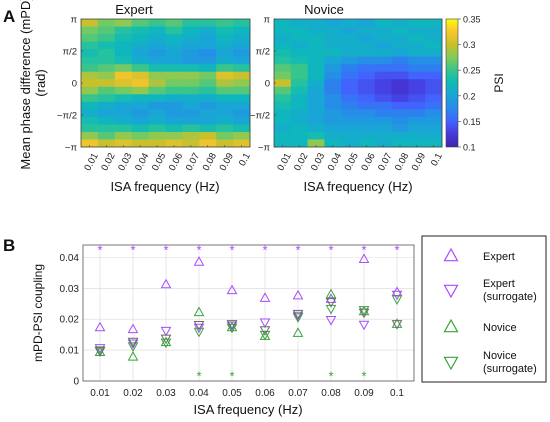 The width and height of the screenshot is (550, 422). What do you see at coordinates (166, 83) in the screenshot?
I see `heatmap-expert-cells` at bounding box center [166, 83].